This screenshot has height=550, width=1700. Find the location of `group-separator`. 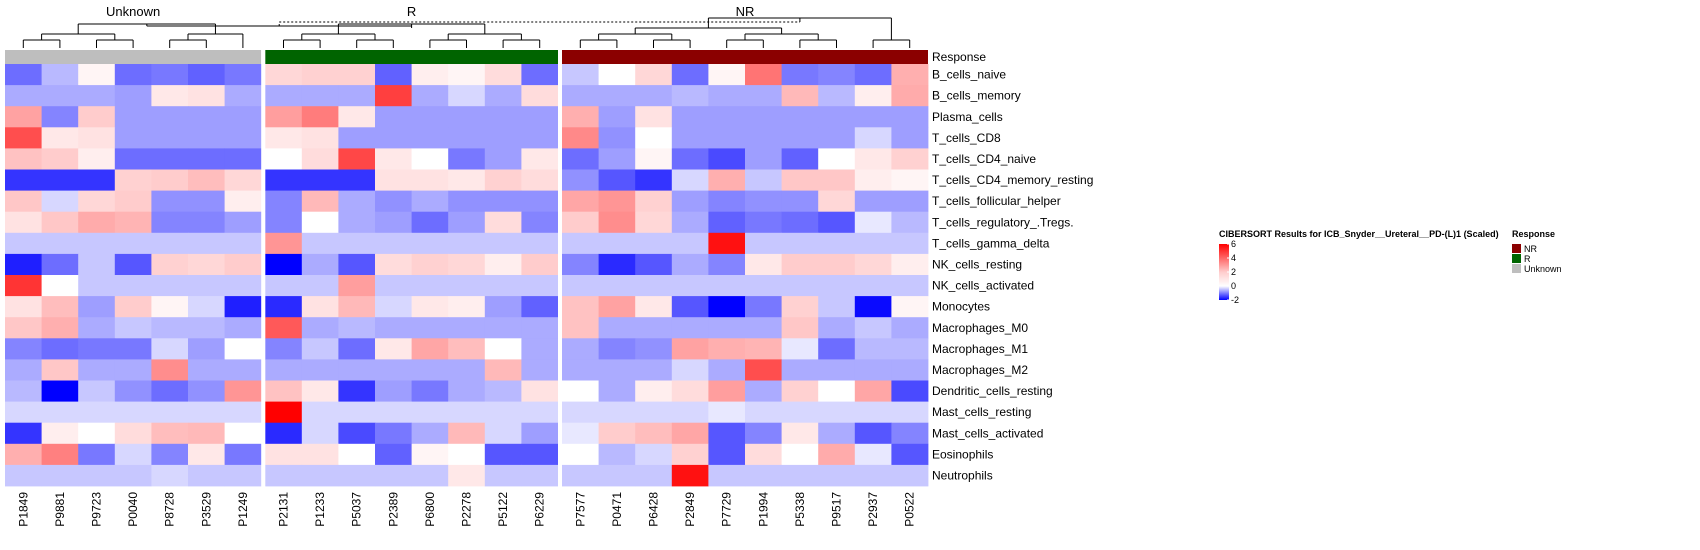

group-separator is located at coordinates (560, 268).